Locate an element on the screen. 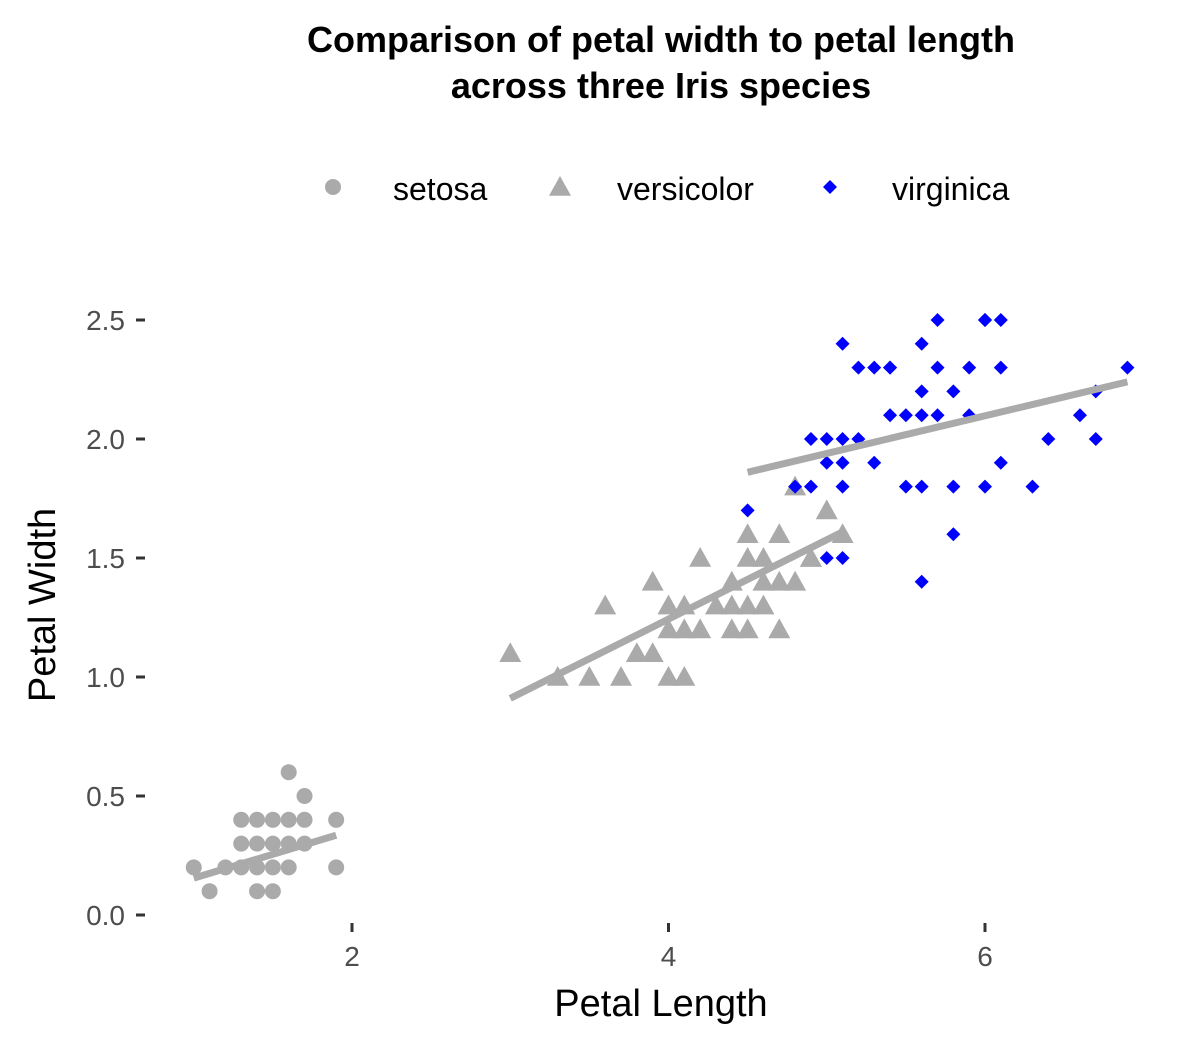 The image size is (1199, 1049). legend-key-setosa is located at coordinates (333, 187).